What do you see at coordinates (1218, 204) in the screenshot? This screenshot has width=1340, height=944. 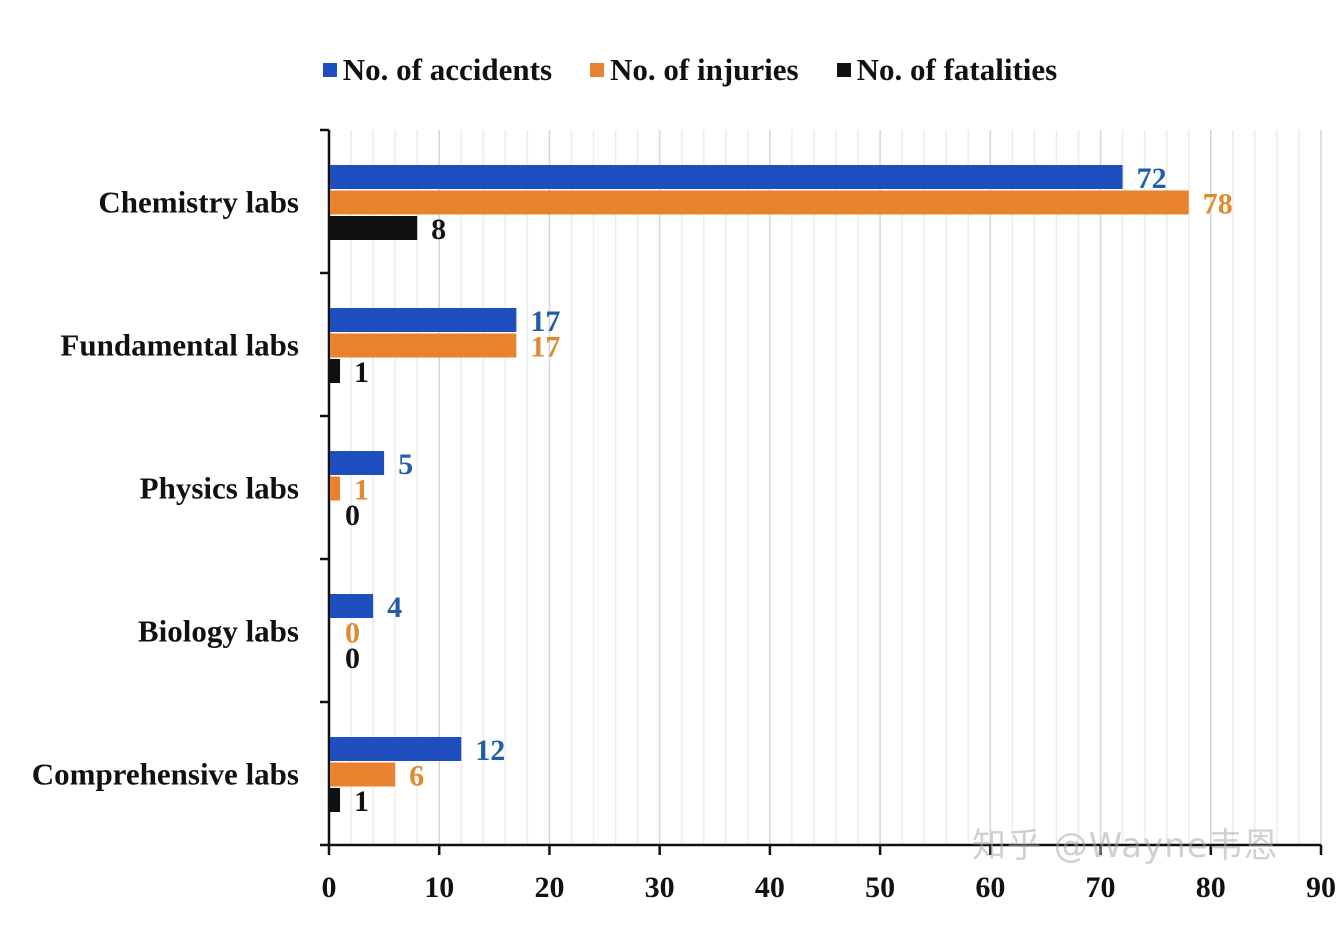 I see `data-label: 78` at bounding box center [1218, 204].